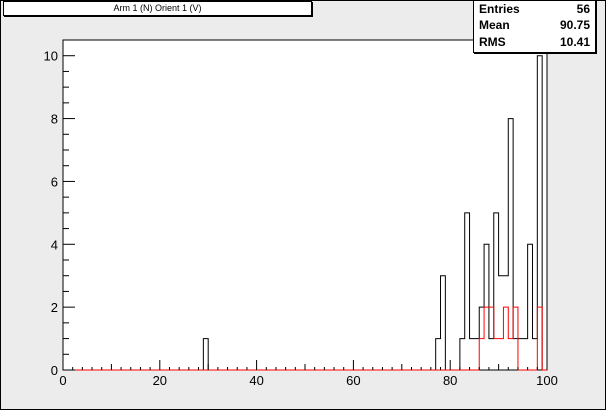 This screenshot has height=416, width=606. Describe the element at coordinates (499, 9) in the screenshot. I see `stat-label: Entries` at that location.